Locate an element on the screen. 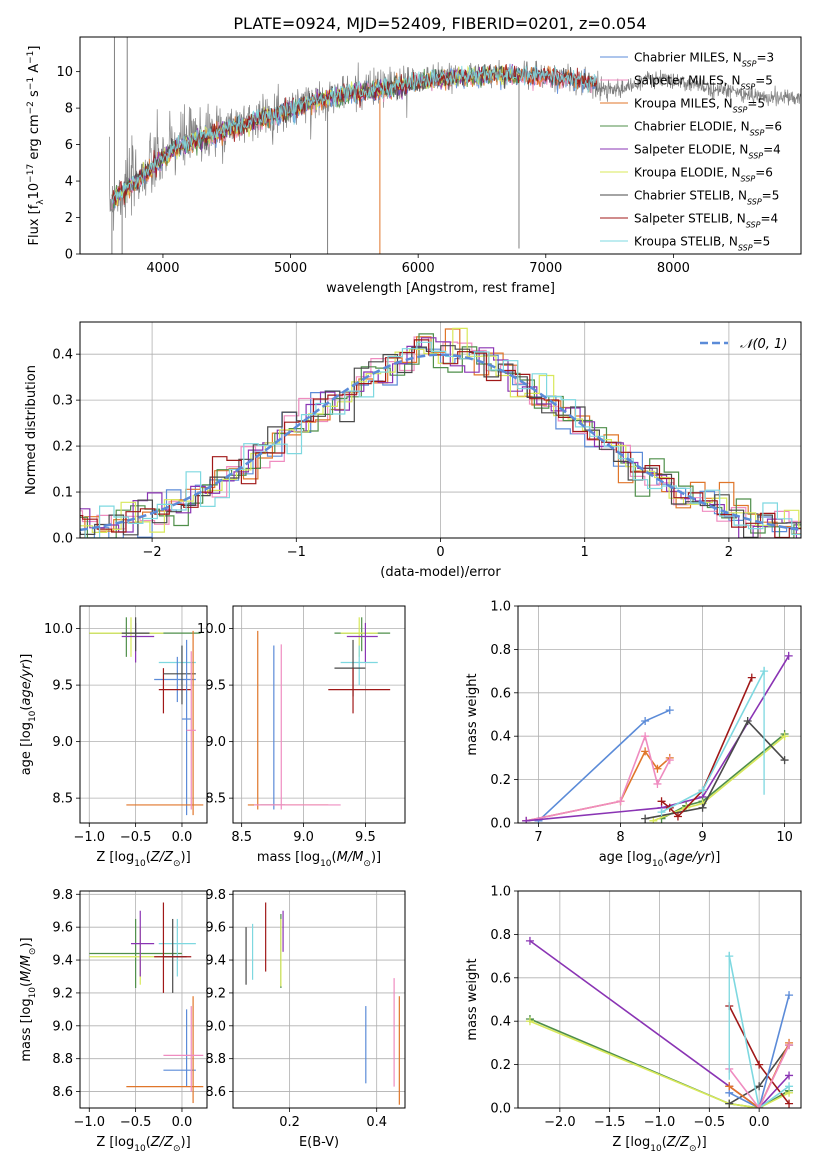 The width and height of the screenshot is (819, 1170). histogram-series is located at coordinates (440, 439).